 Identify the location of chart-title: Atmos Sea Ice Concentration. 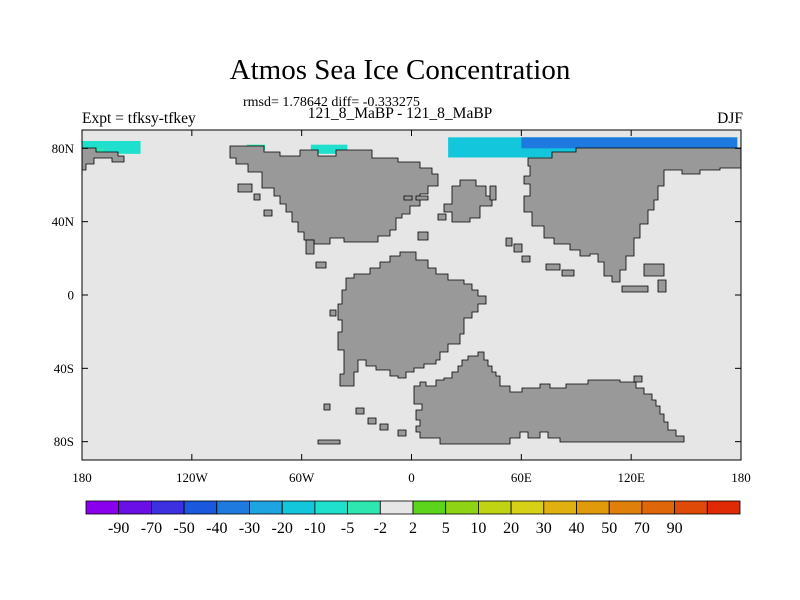
(400, 70).